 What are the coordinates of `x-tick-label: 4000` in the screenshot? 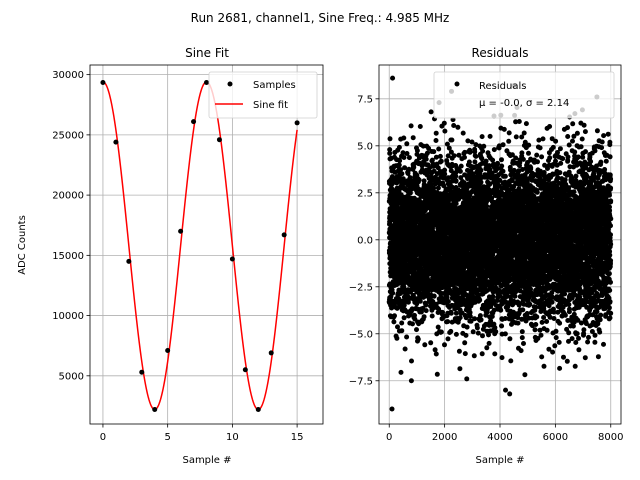 It's located at (499, 437).